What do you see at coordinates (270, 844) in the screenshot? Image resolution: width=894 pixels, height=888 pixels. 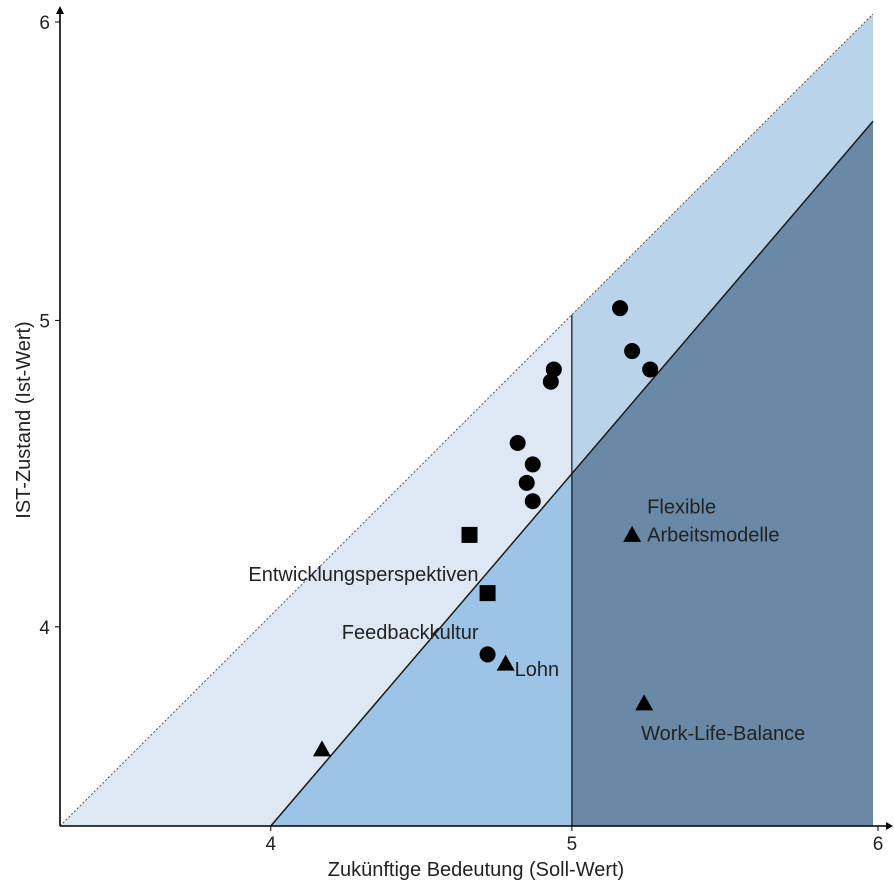 I see `x-tick-label: 4` at bounding box center [270, 844].